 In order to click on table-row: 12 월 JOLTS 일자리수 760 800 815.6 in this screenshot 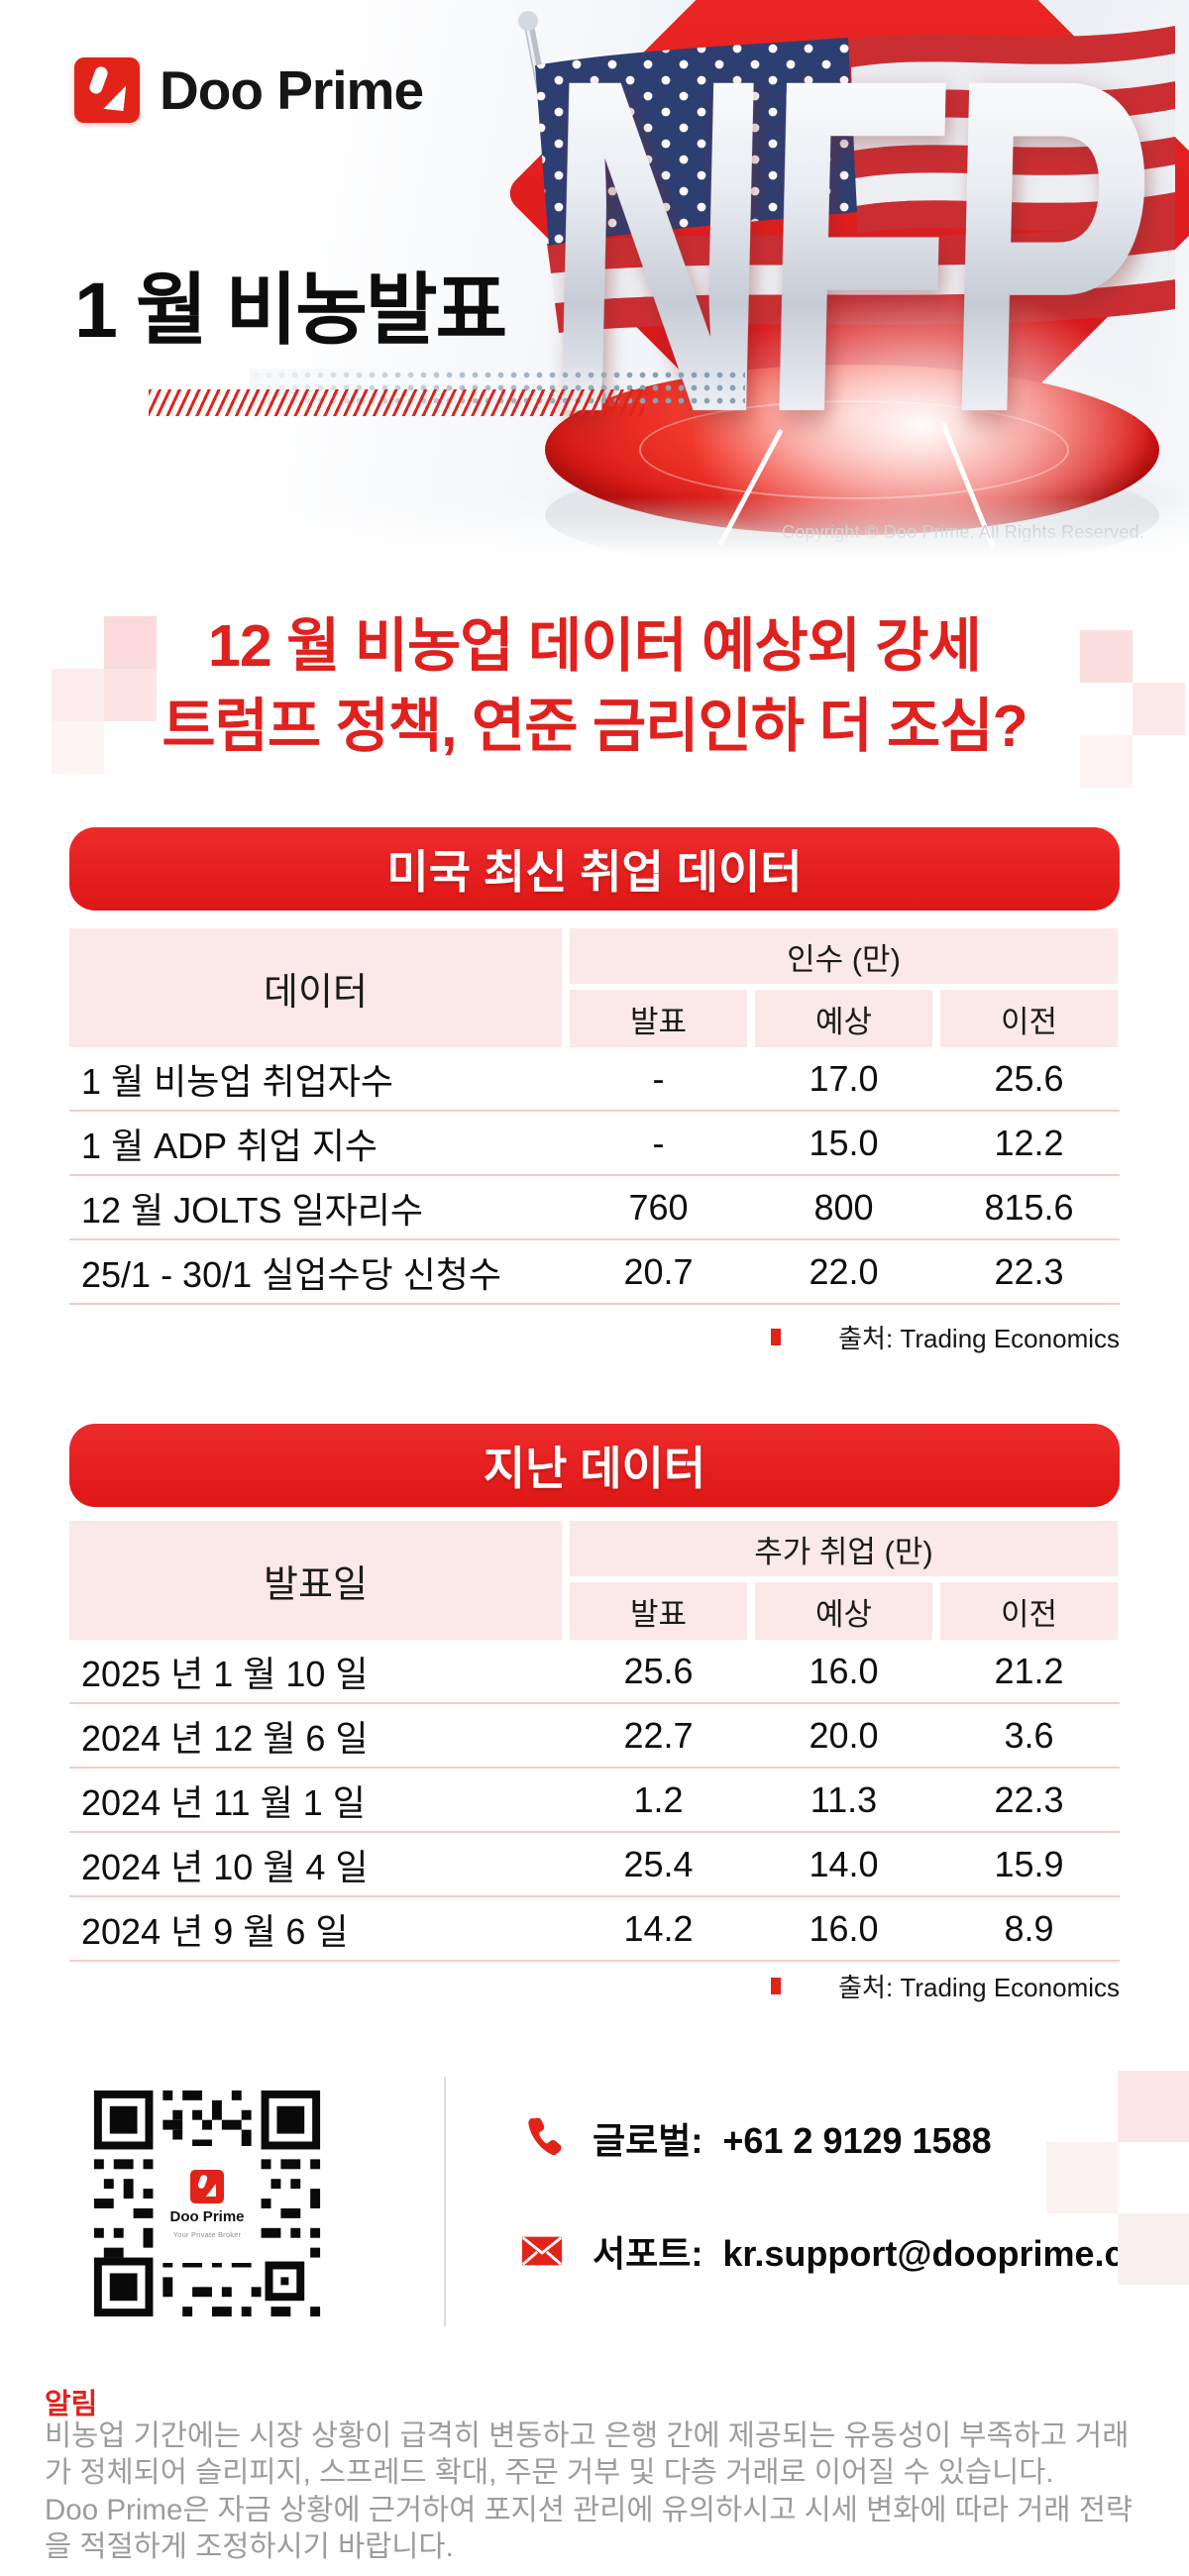, I will do `click(594, 1208)`.